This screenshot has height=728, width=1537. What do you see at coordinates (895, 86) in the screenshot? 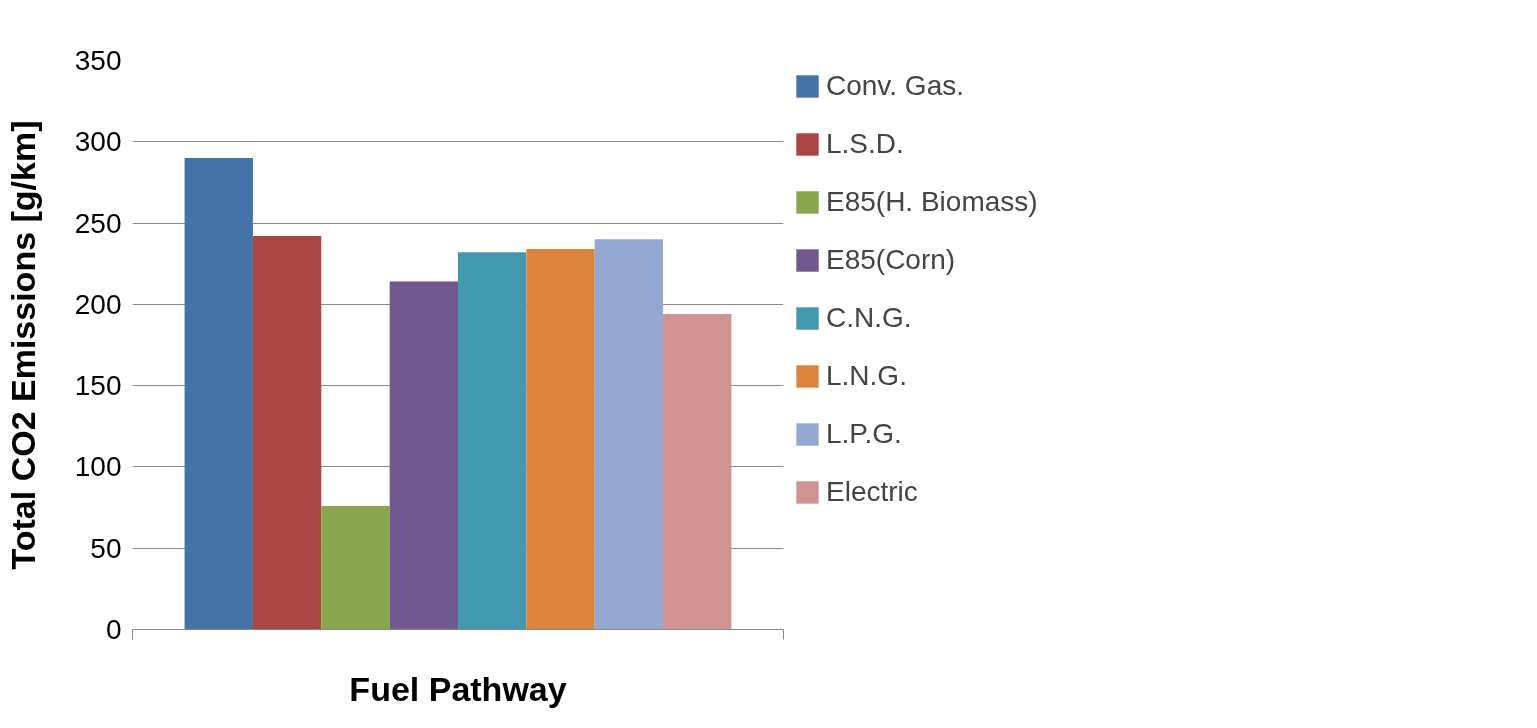
I see `legend-label: Conv. Gas.` at bounding box center [895, 86].